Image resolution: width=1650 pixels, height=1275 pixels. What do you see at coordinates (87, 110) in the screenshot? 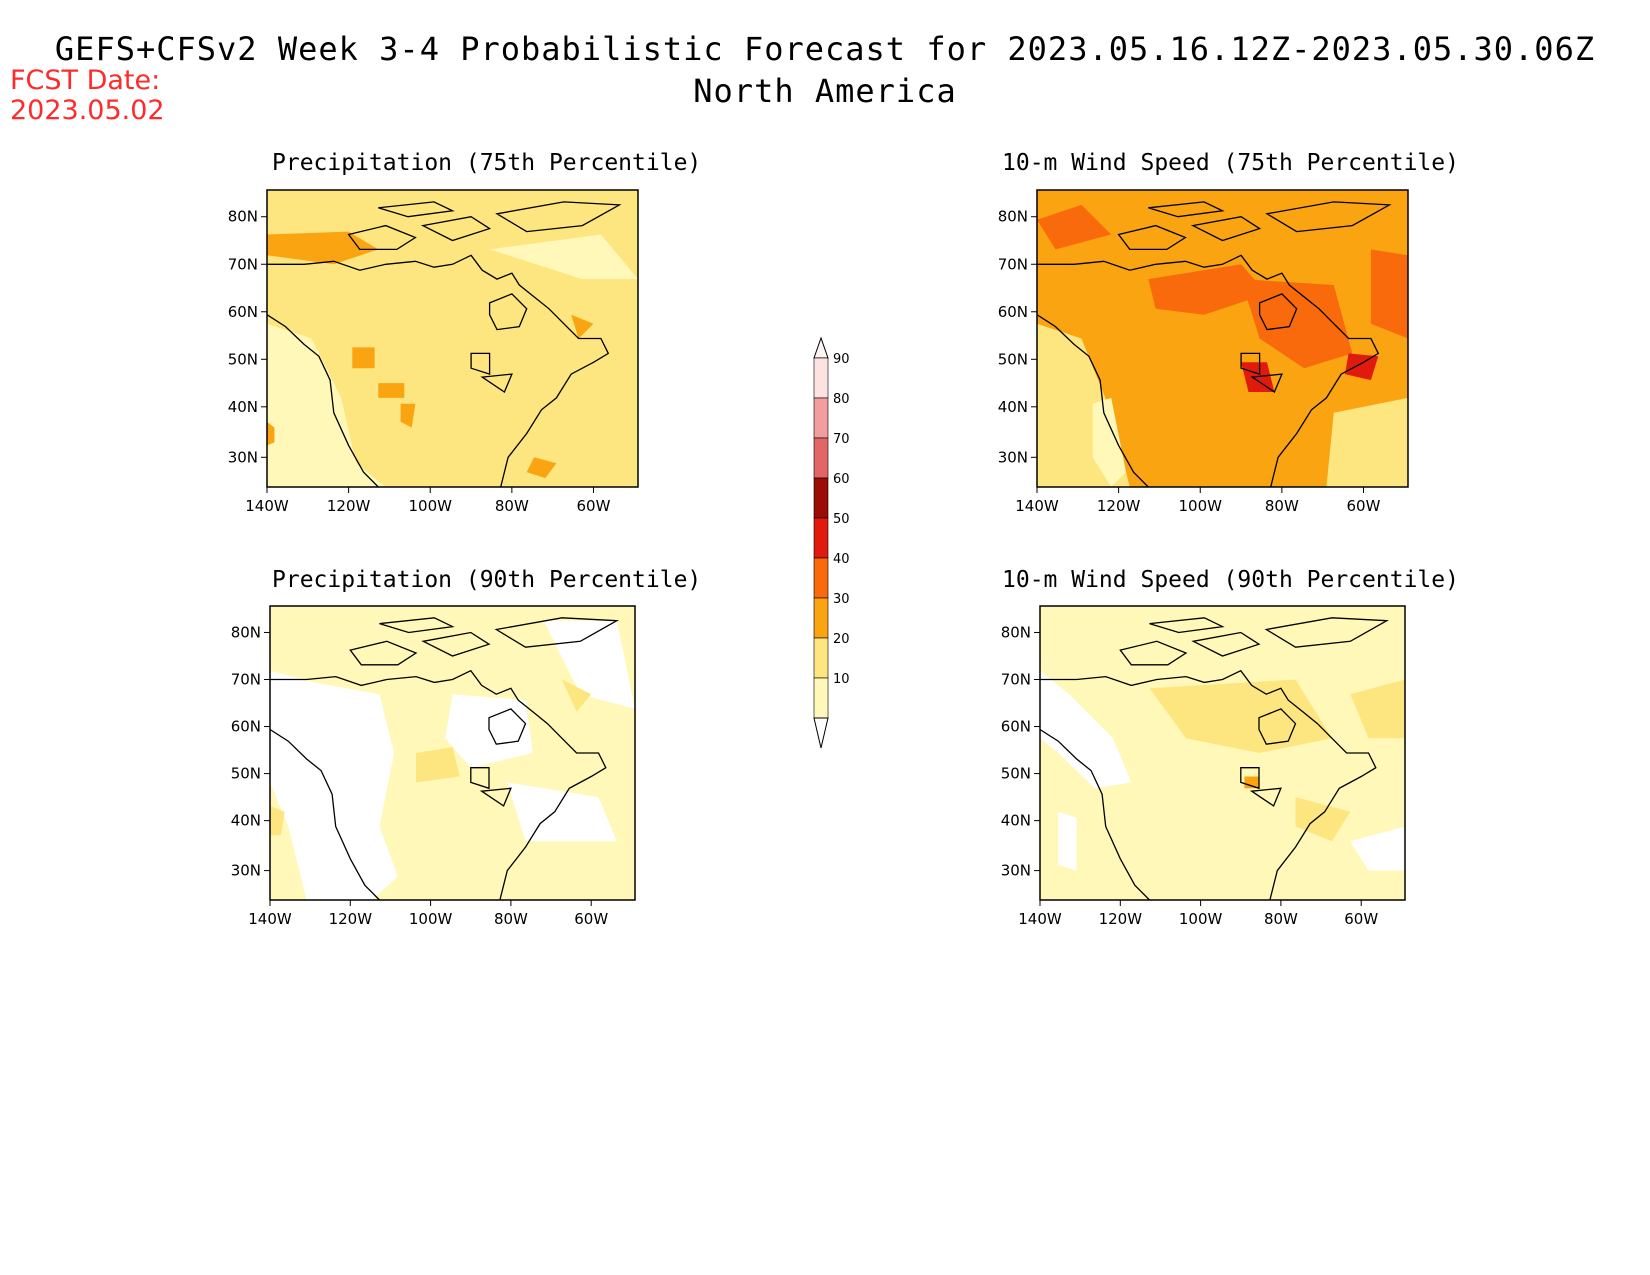
I see `fcst-date-value: 2023.05.02` at bounding box center [87, 110].